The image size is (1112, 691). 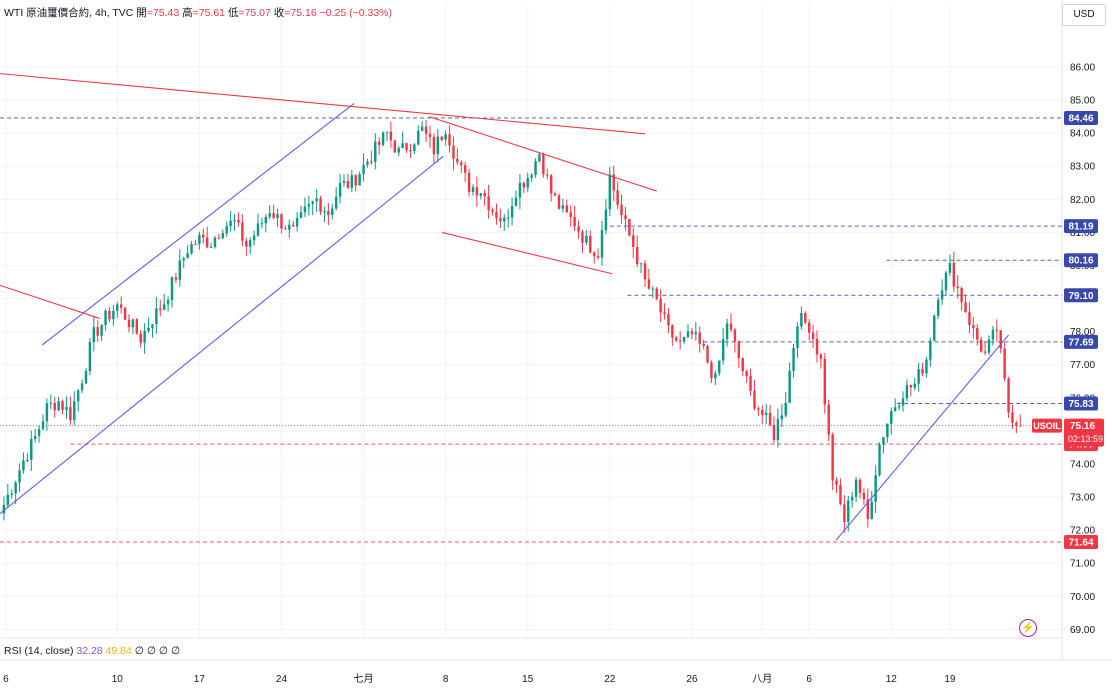 I want to click on currency-button: USD, so click(x=1084, y=15).